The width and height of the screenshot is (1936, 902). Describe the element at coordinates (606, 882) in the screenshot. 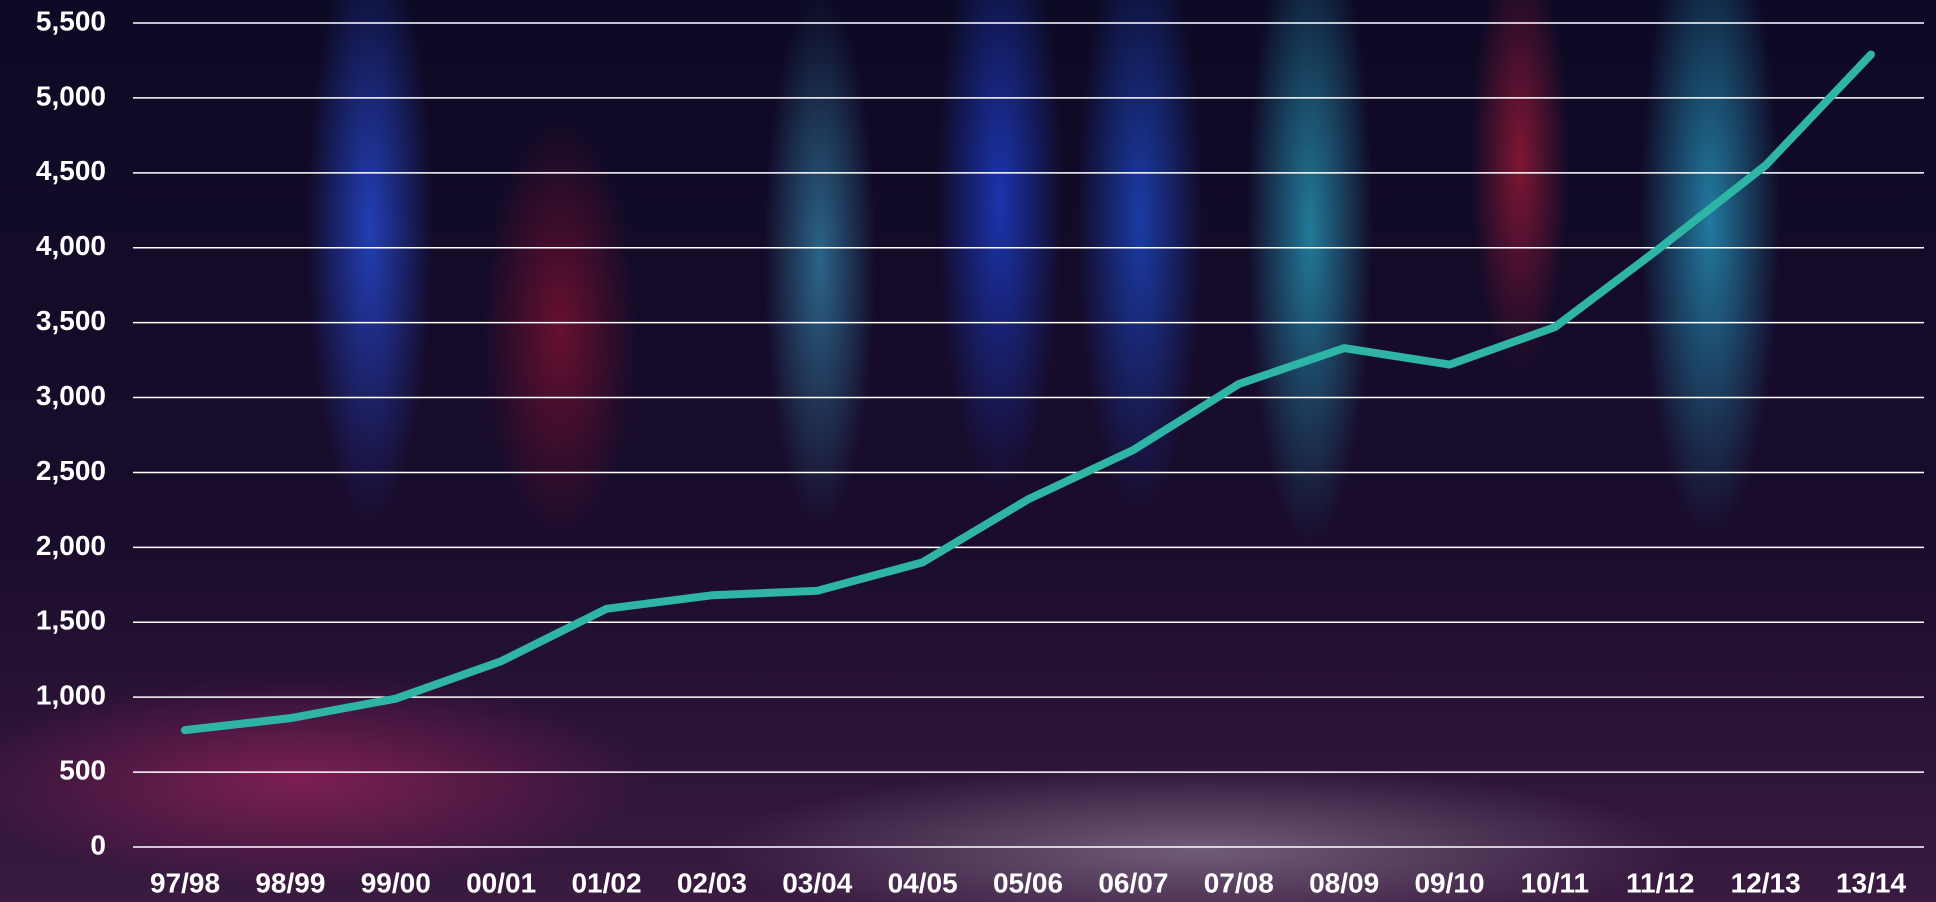

I see `x-tick-label: 01/02` at that location.